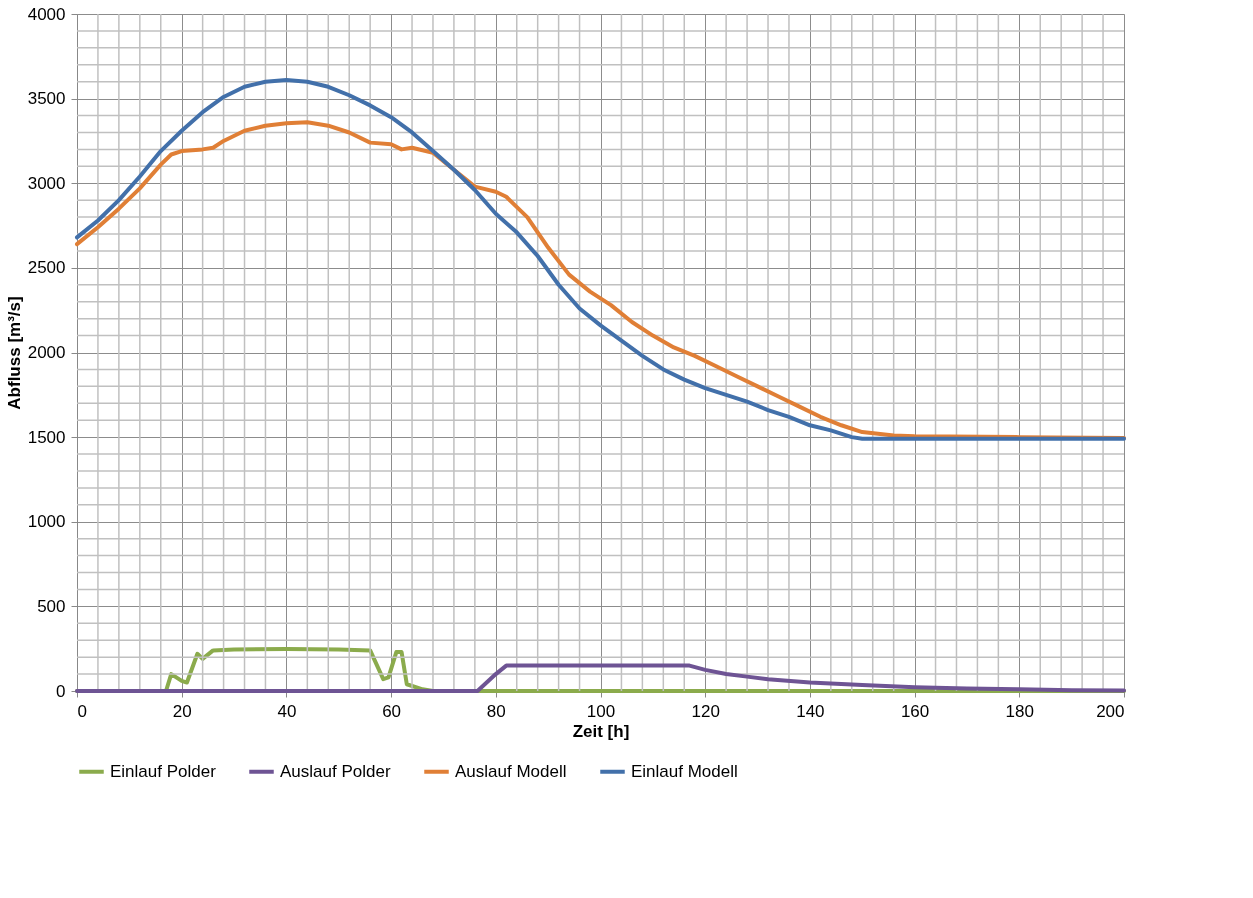 The height and width of the screenshot is (898, 1253). I want to click on y-tick-label: 500, so click(51, 606).